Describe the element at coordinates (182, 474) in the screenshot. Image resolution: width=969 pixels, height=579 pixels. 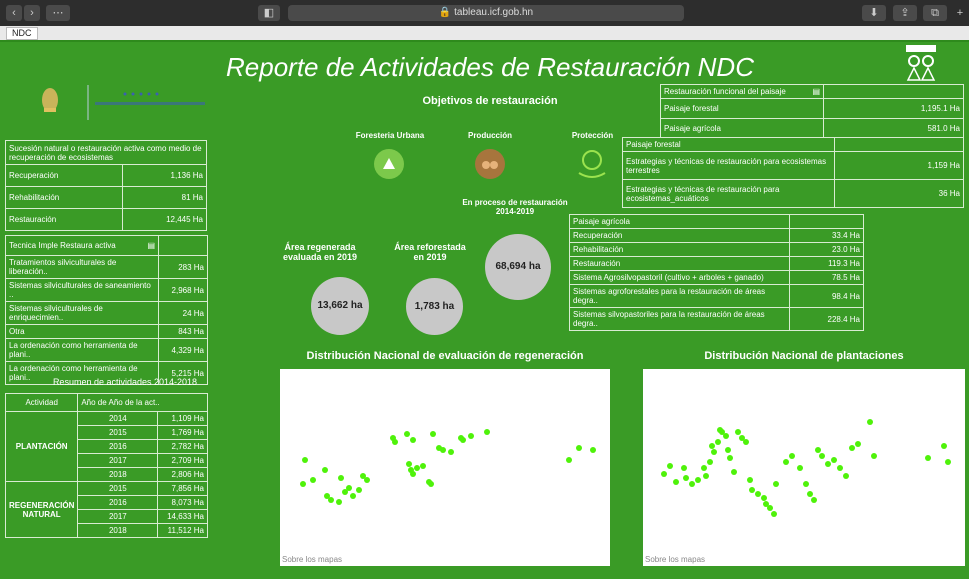
I see `value: 2,806 Ha` at that location.